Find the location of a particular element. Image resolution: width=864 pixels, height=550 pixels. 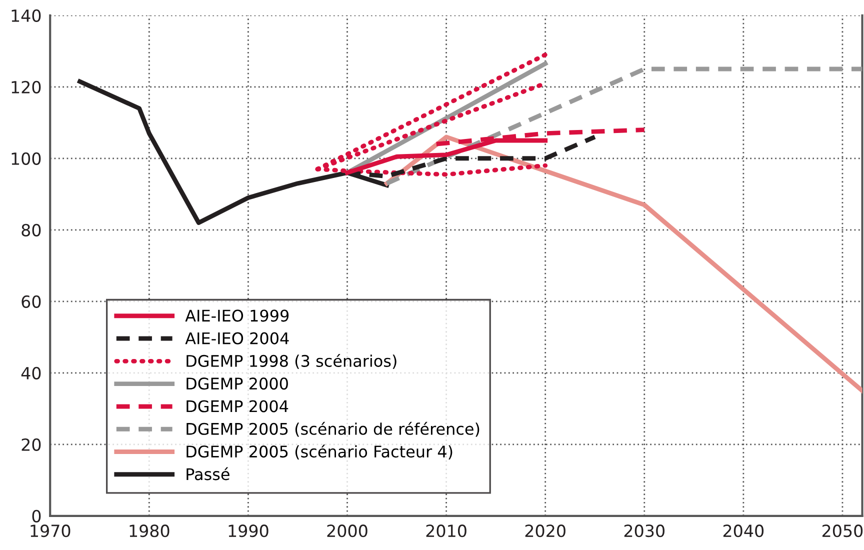

x-tick-label: 2040 is located at coordinates (743, 531).